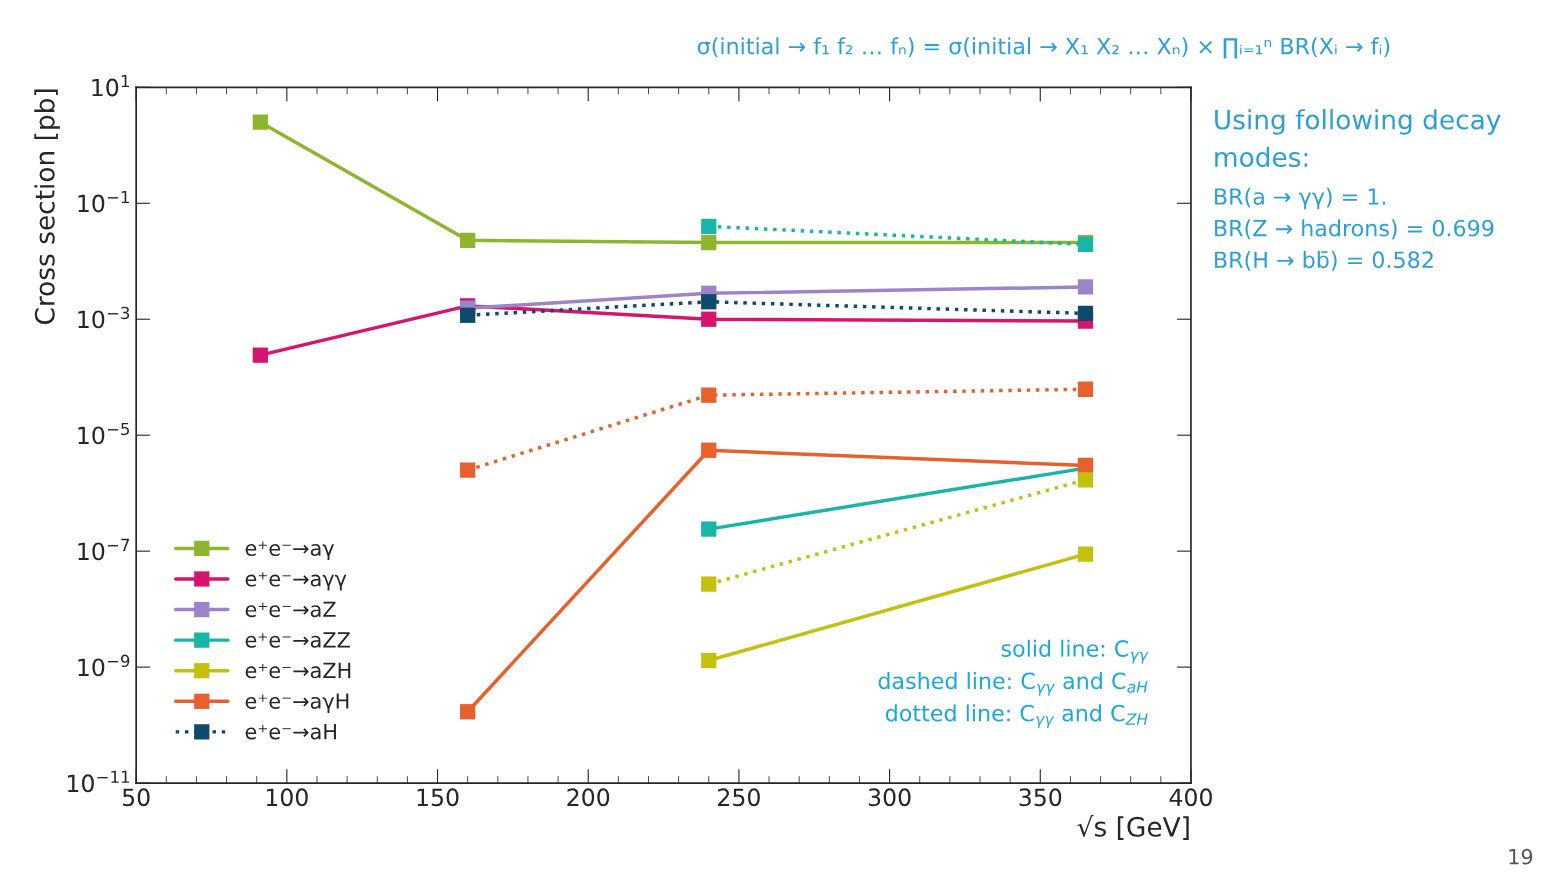  What do you see at coordinates (588, 797) in the screenshot?
I see `x-tick-label: 200` at bounding box center [588, 797].